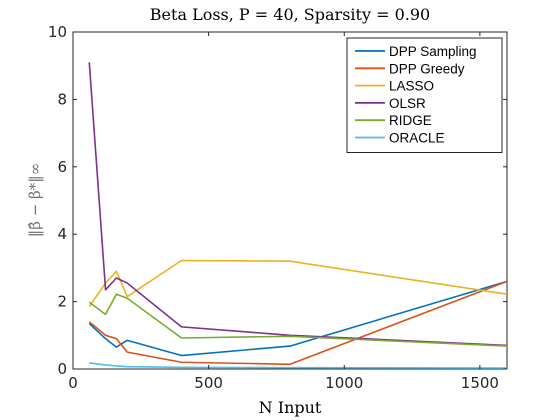 The image size is (560, 420). What do you see at coordinates (62, 167) in the screenshot?
I see `y-tick-label: 6` at bounding box center [62, 167].